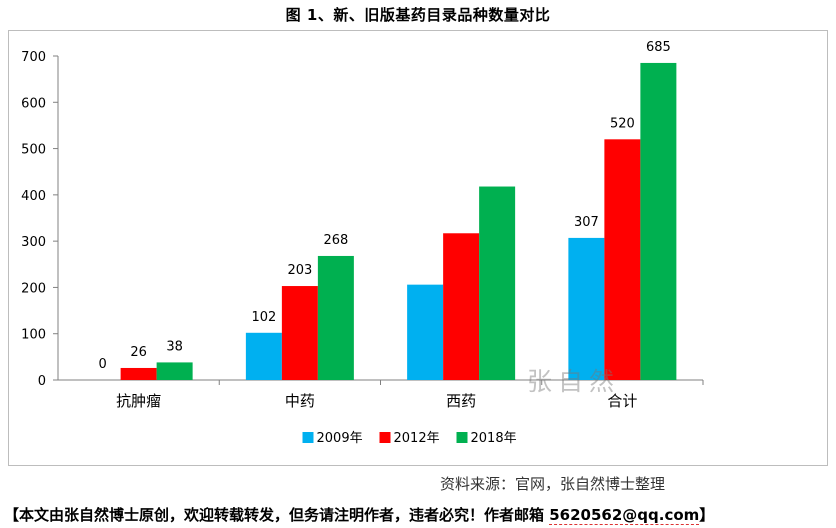  Describe the element at coordinates (622, 401) in the screenshot. I see `x-tick-label: 合计` at that location.